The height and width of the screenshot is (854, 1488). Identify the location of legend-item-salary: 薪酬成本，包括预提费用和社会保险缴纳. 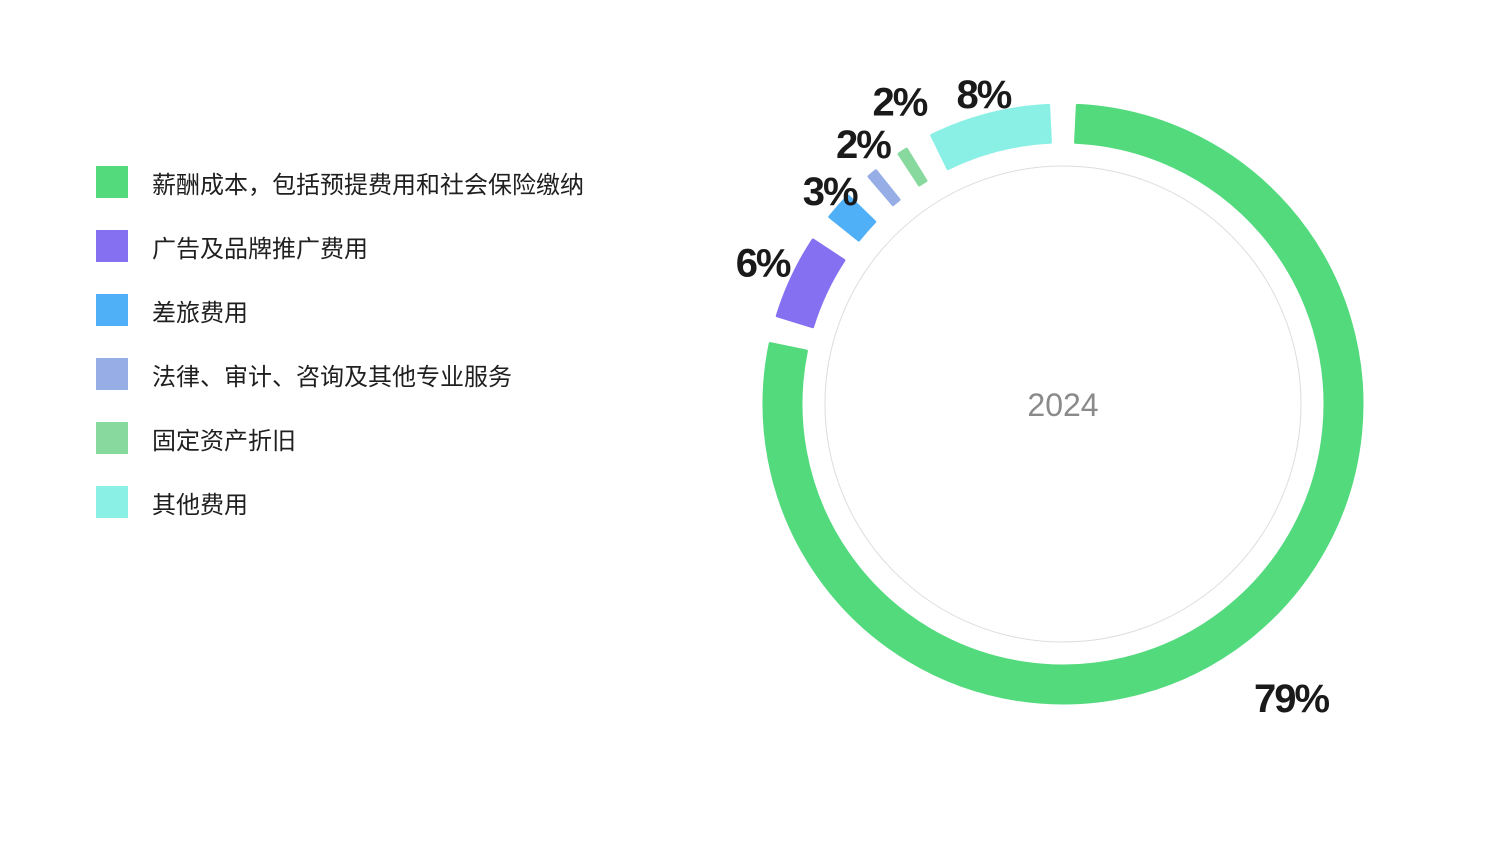
(340, 182).